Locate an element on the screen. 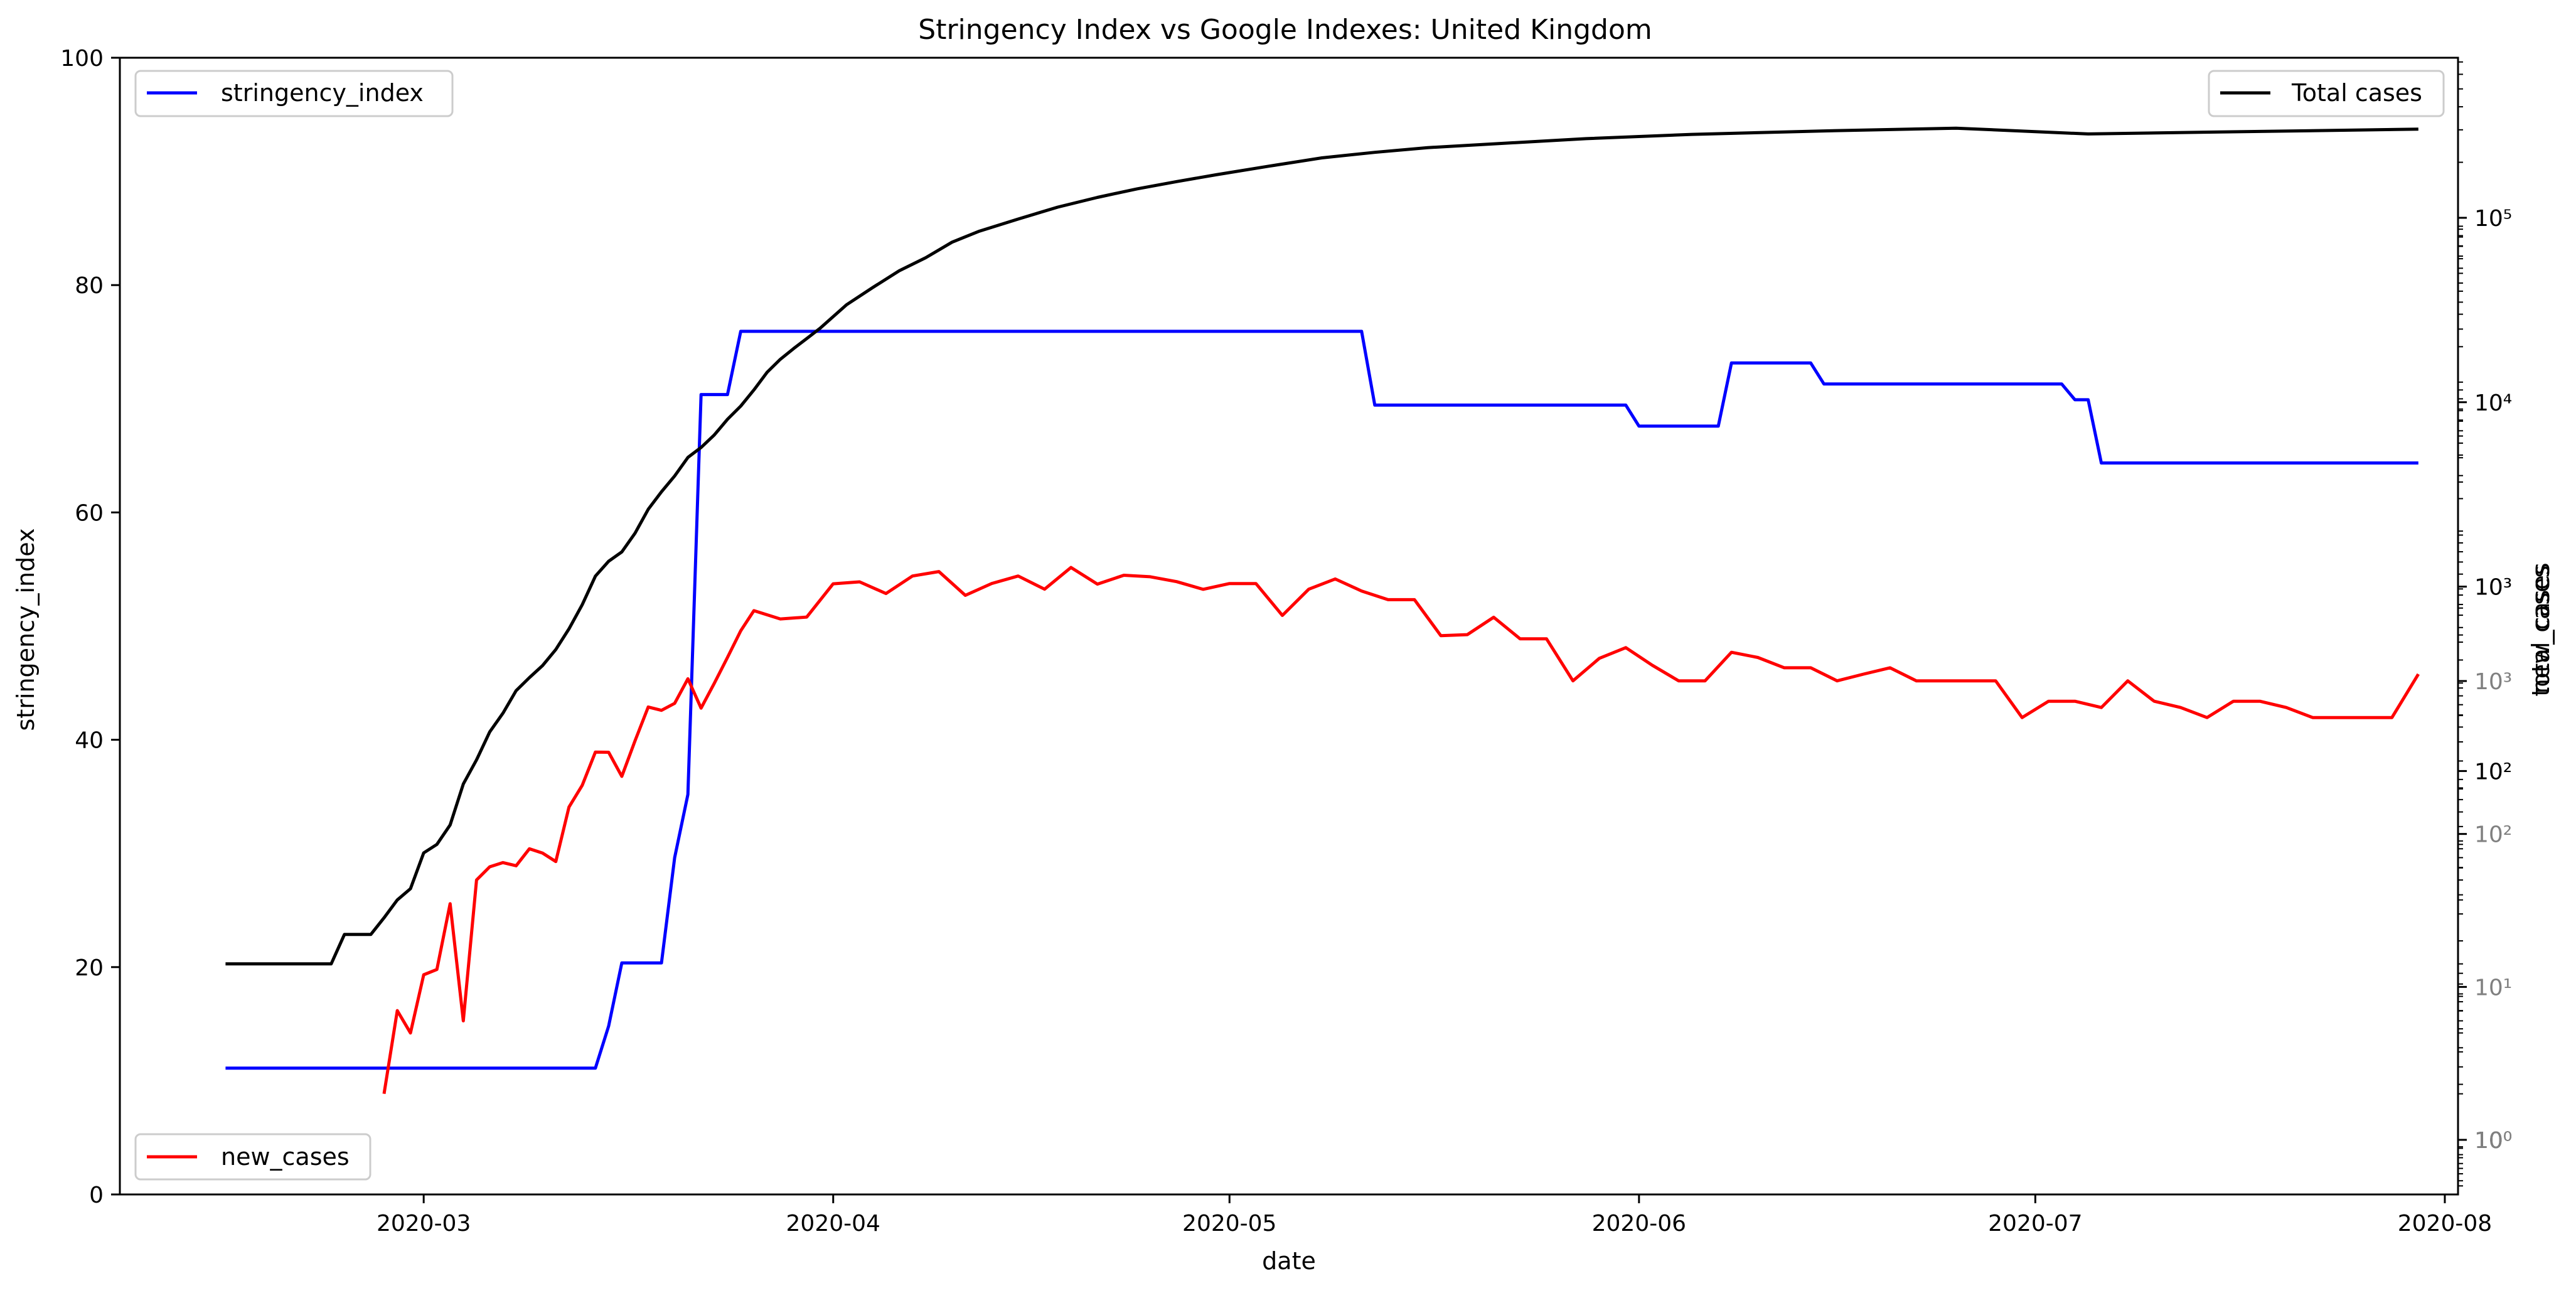  legend-stringency-index: stringency_index is located at coordinates (294, 93).